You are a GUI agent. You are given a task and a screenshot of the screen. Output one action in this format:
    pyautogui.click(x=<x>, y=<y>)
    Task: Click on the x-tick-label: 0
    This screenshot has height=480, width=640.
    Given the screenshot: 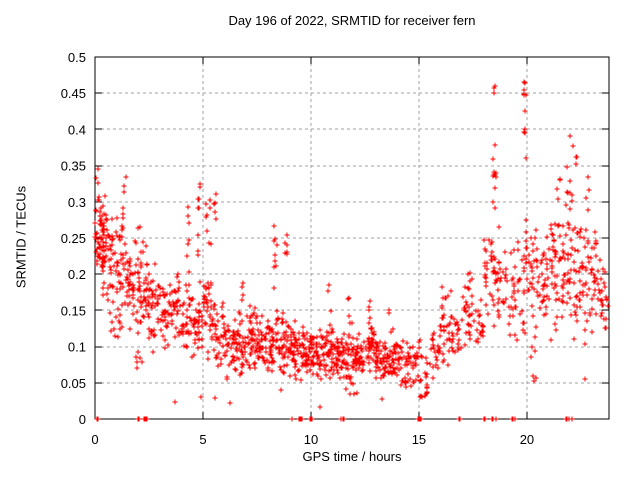 What is the action you would take?
    pyautogui.click(x=94, y=439)
    